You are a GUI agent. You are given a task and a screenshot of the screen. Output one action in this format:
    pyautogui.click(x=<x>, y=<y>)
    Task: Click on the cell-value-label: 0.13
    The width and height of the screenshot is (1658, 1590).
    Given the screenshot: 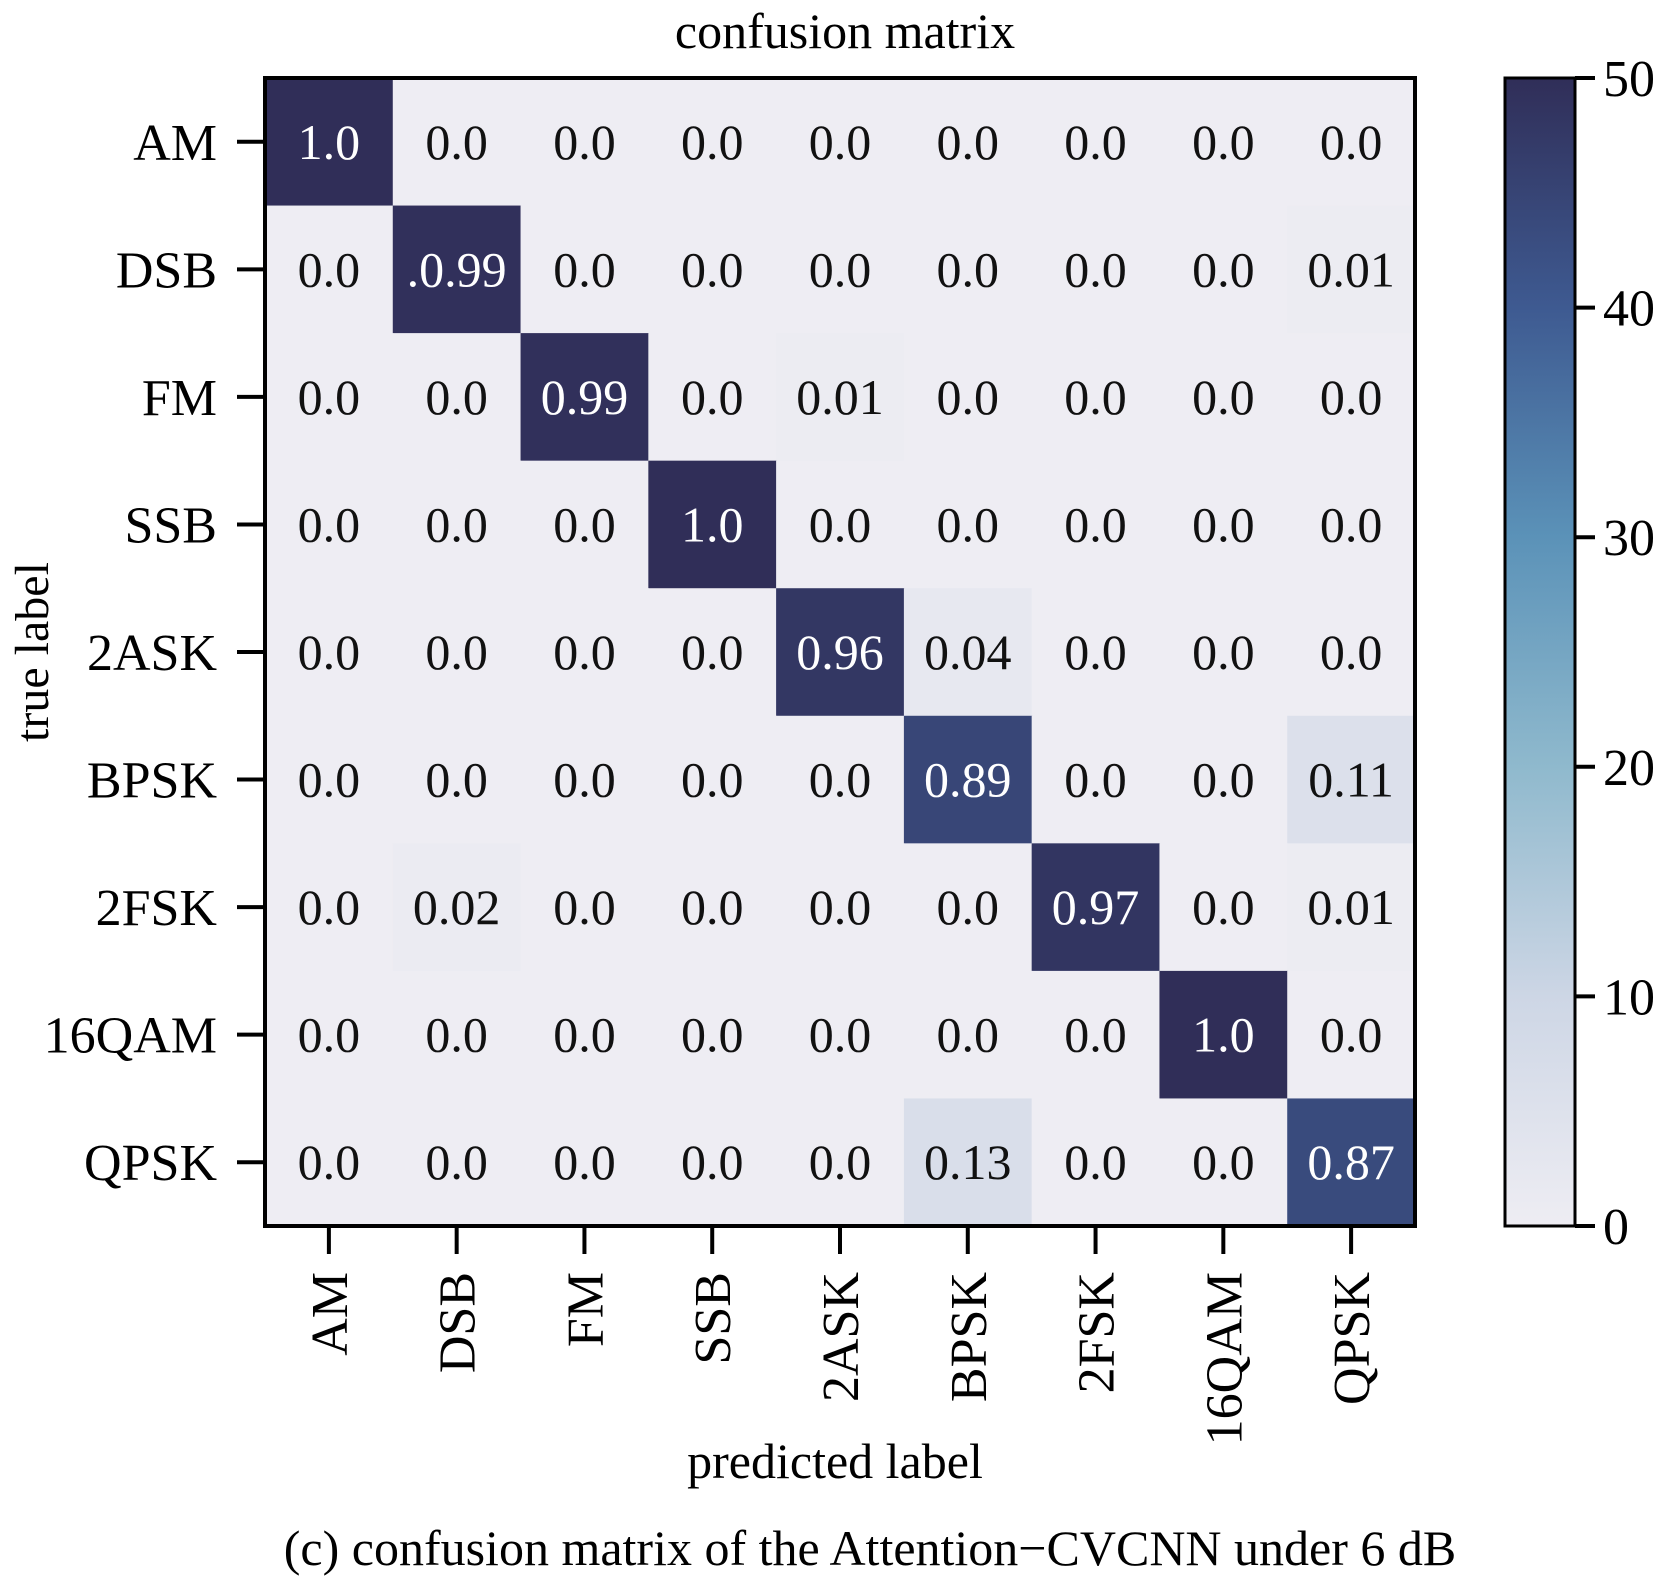 What is the action you would take?
    pyautogui.click(x=968, y=1162)
    